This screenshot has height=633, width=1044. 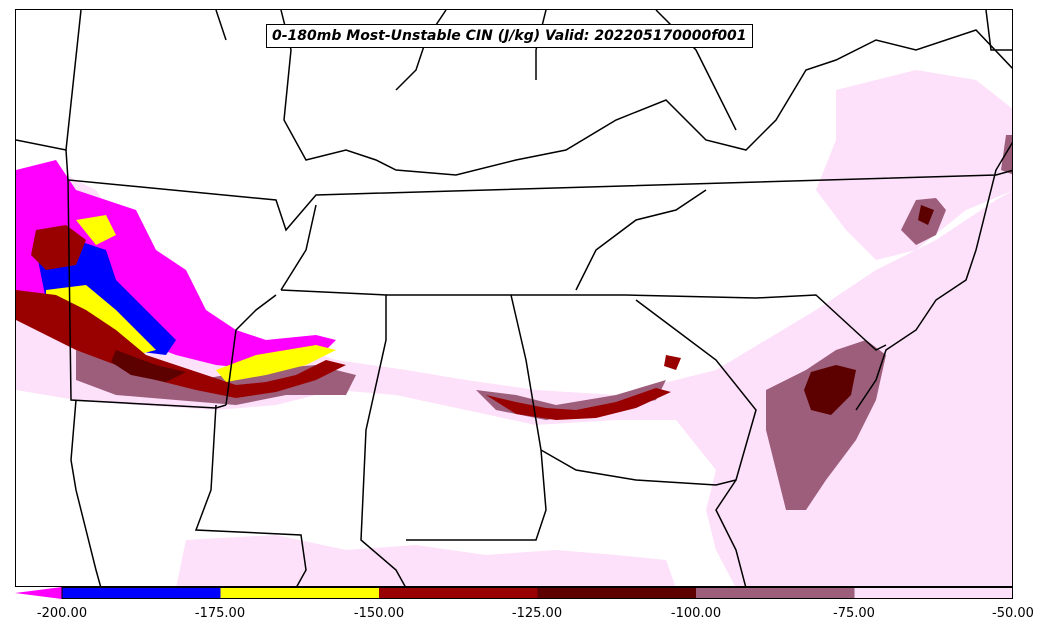 What do you see at coordinates (379, 613) in the screenshot?
I see `colorbar-tick: -150.00` at bounding box center [379, 613].